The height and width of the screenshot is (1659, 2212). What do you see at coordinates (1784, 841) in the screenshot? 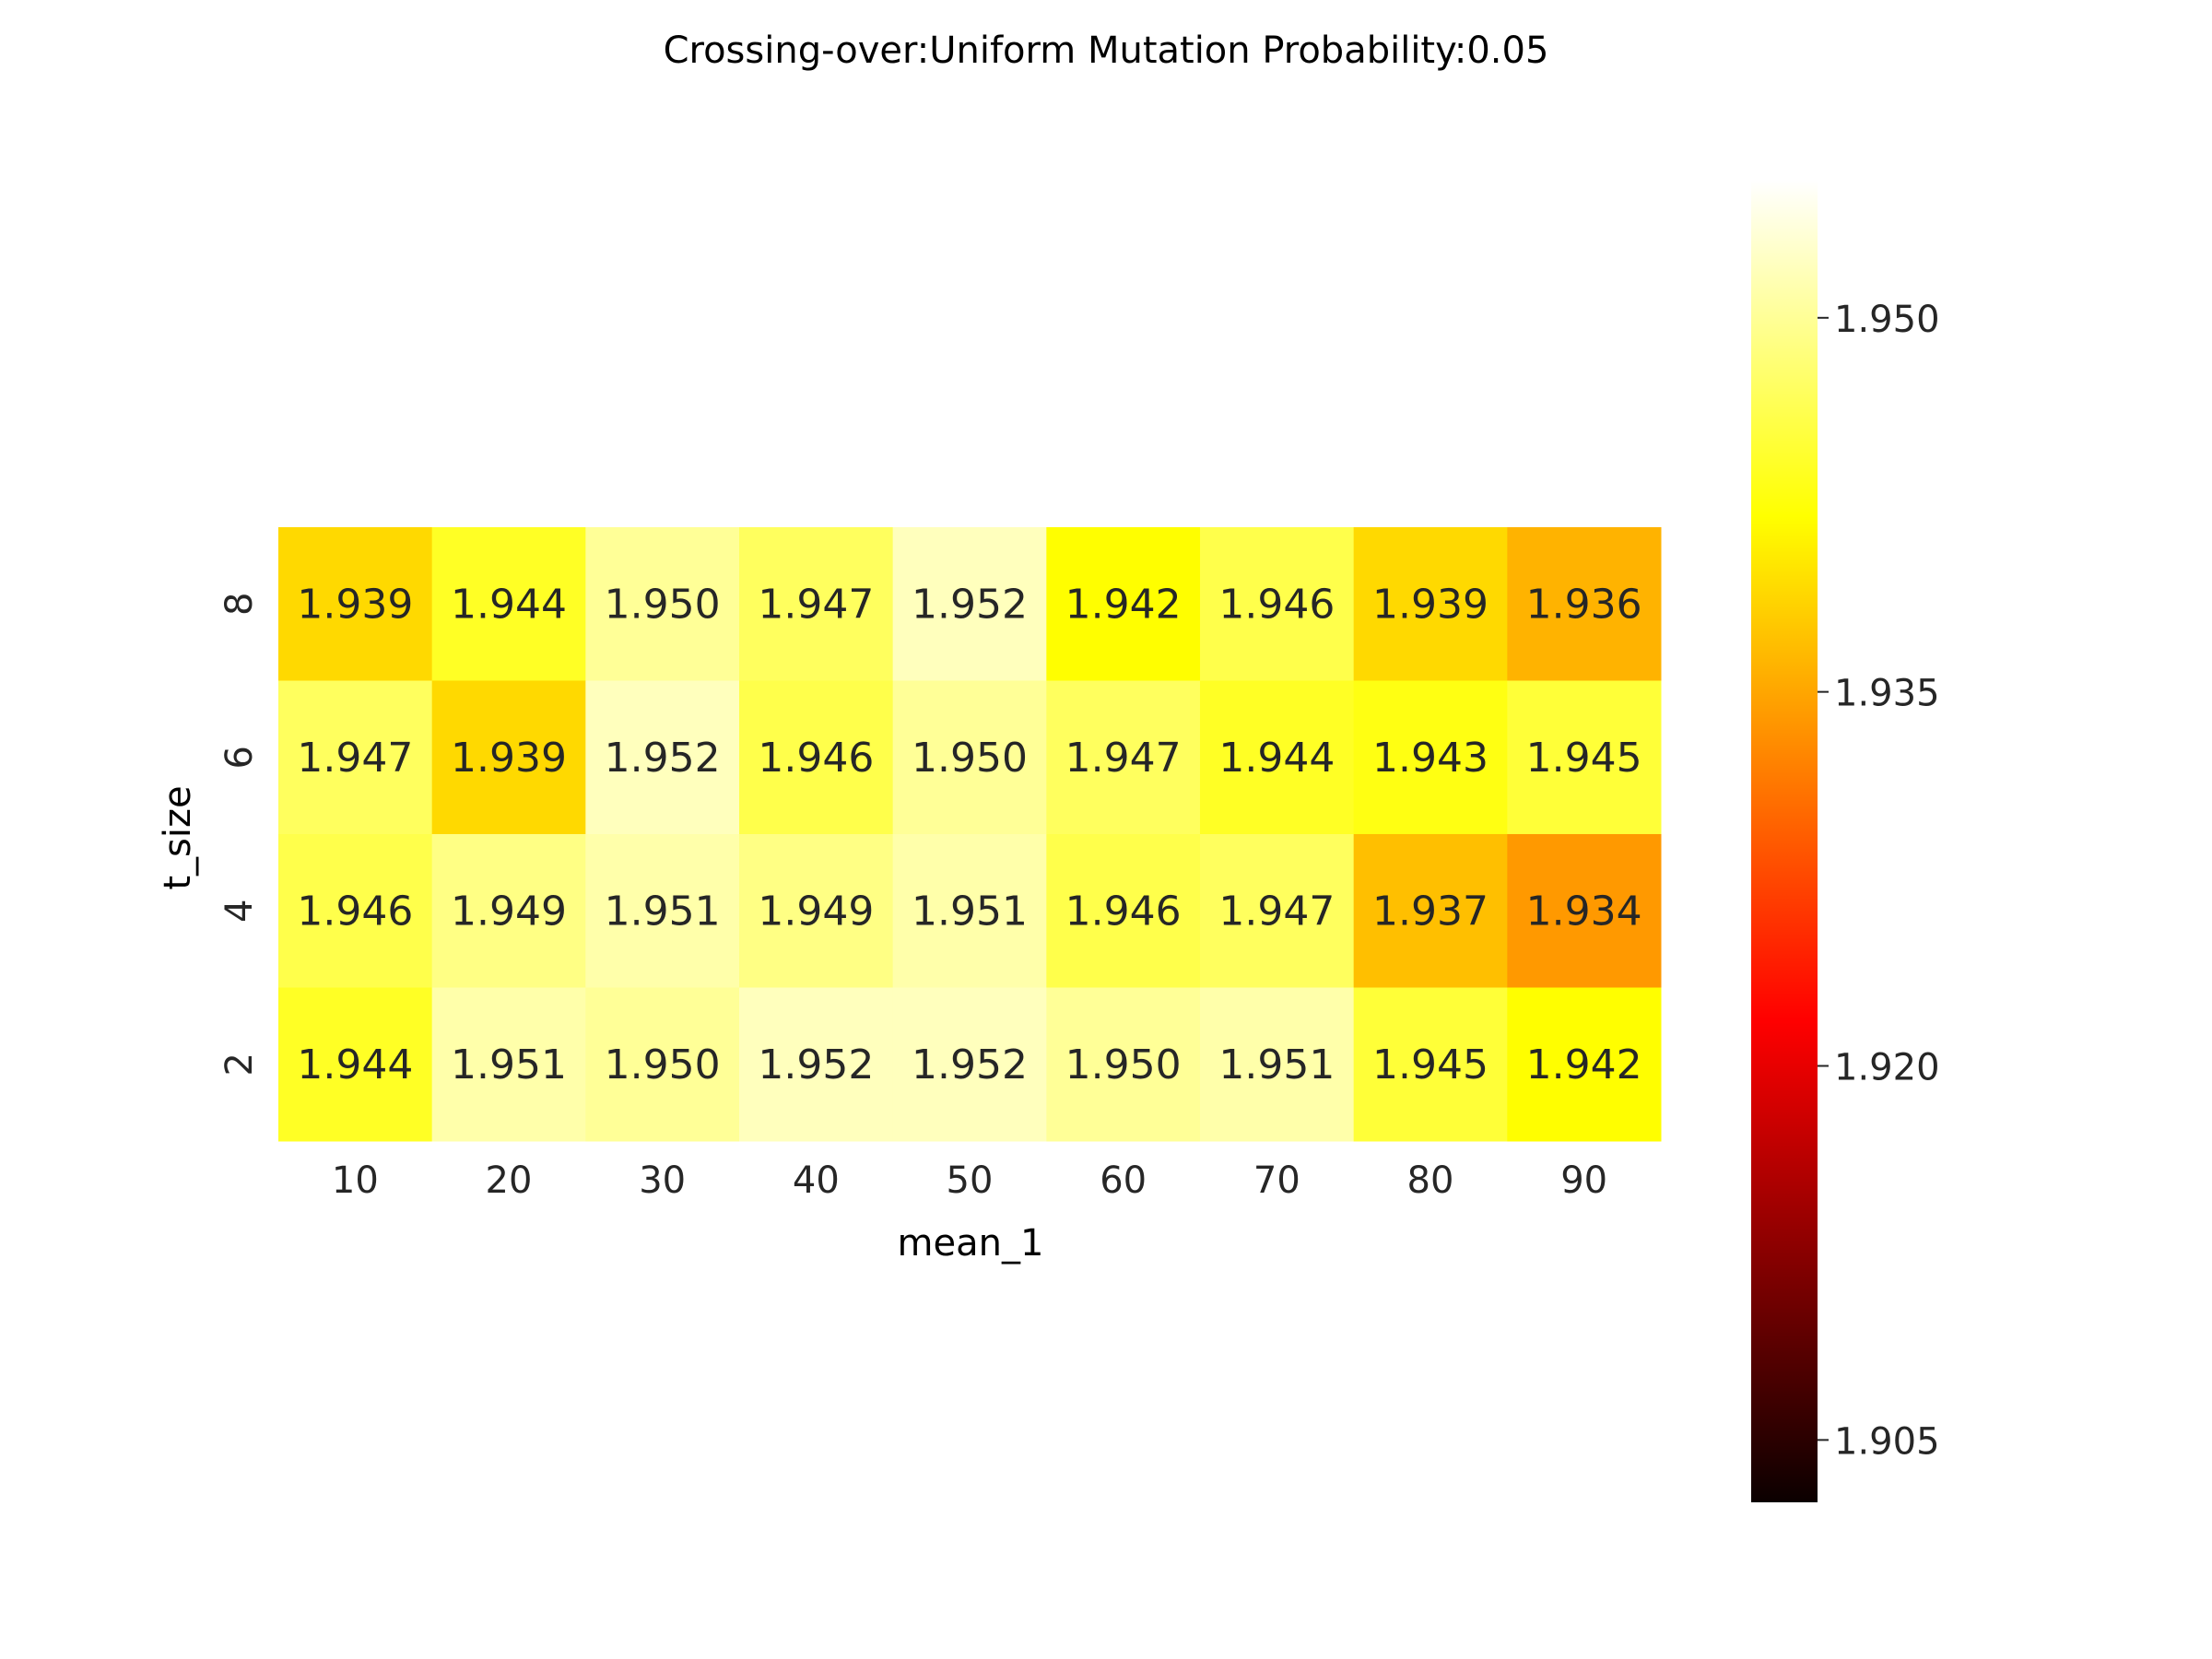
I see `colorbar` at bounding box center [1784, 841].